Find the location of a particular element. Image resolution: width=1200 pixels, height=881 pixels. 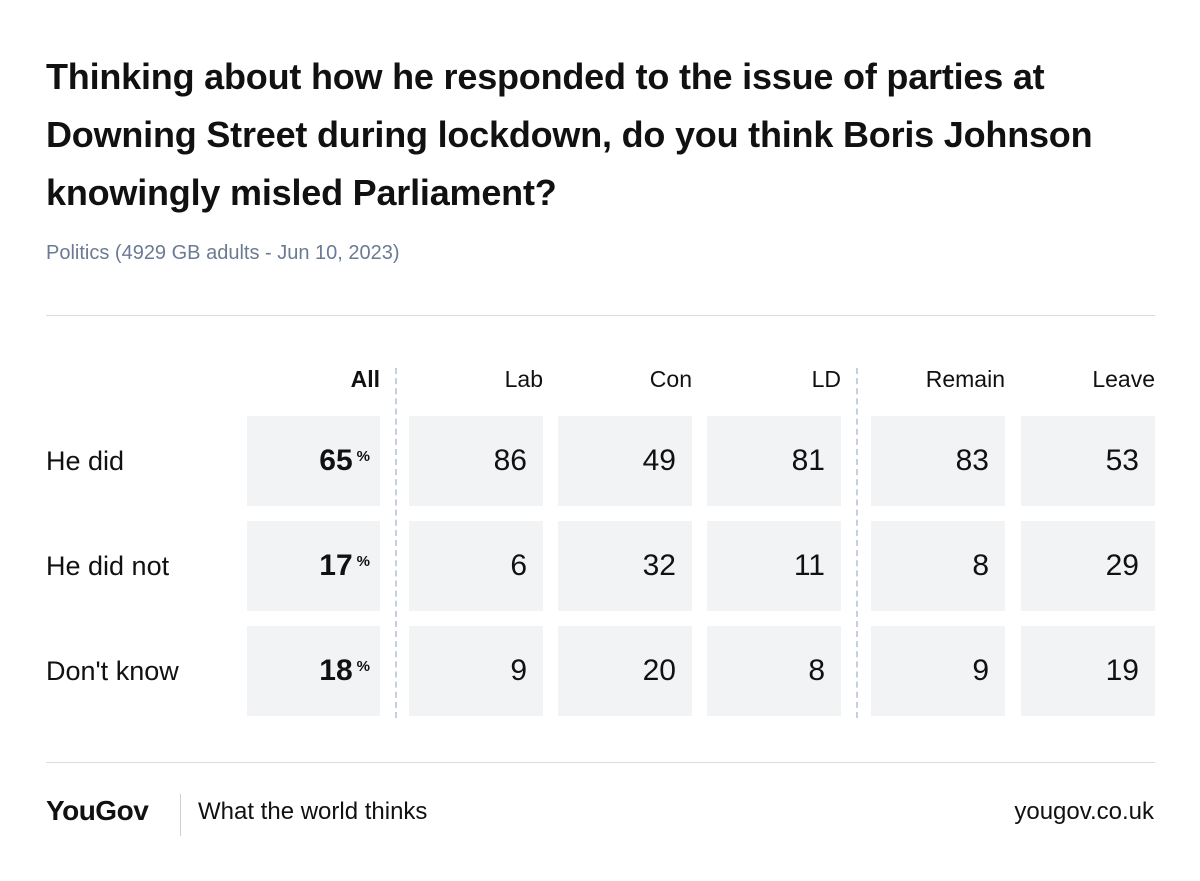

column-header-all: All is located at coordinates (365, 379).